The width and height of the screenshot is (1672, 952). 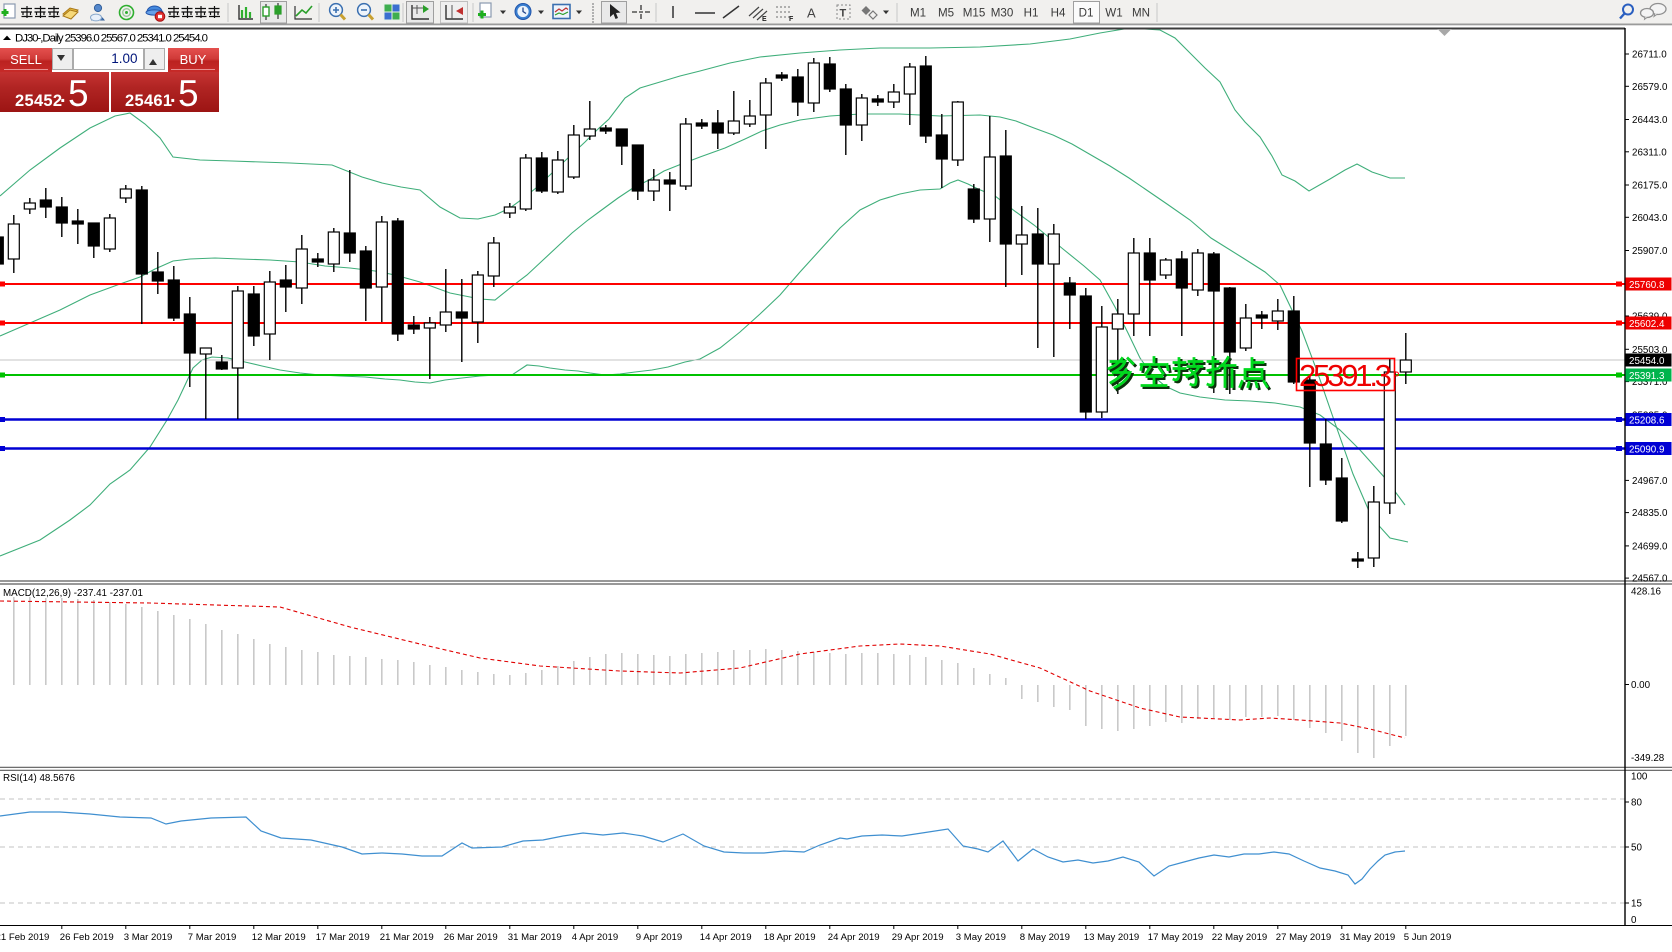 I want to click on svg-text: H4, so click(x=1058, y=13).